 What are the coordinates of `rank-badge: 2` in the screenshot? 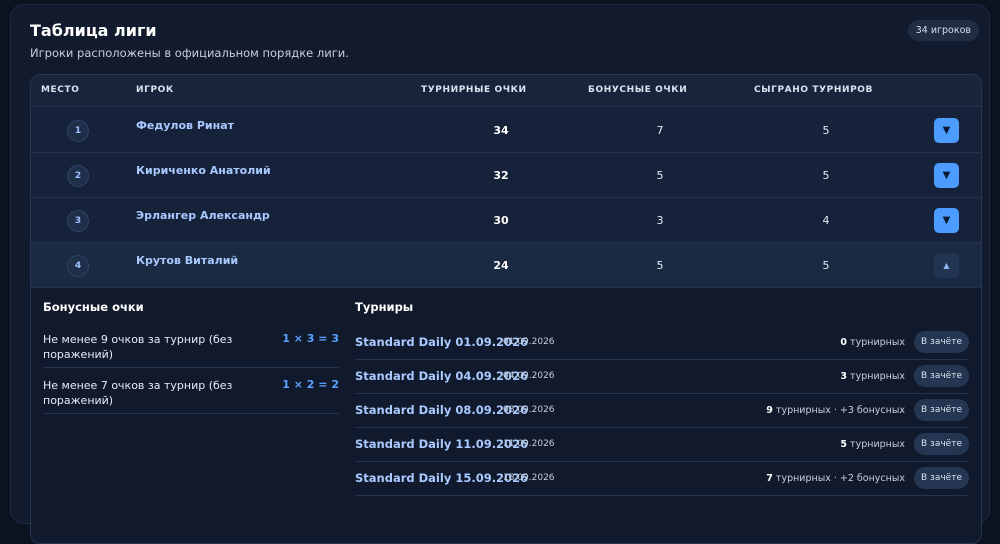 It's located at (78, 176).